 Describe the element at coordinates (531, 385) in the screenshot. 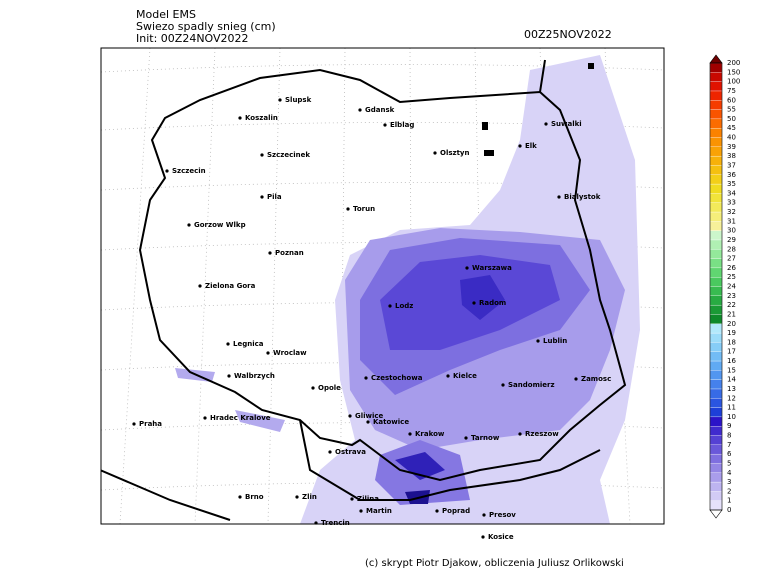

I see `city-label: Sandomierz` at that location.